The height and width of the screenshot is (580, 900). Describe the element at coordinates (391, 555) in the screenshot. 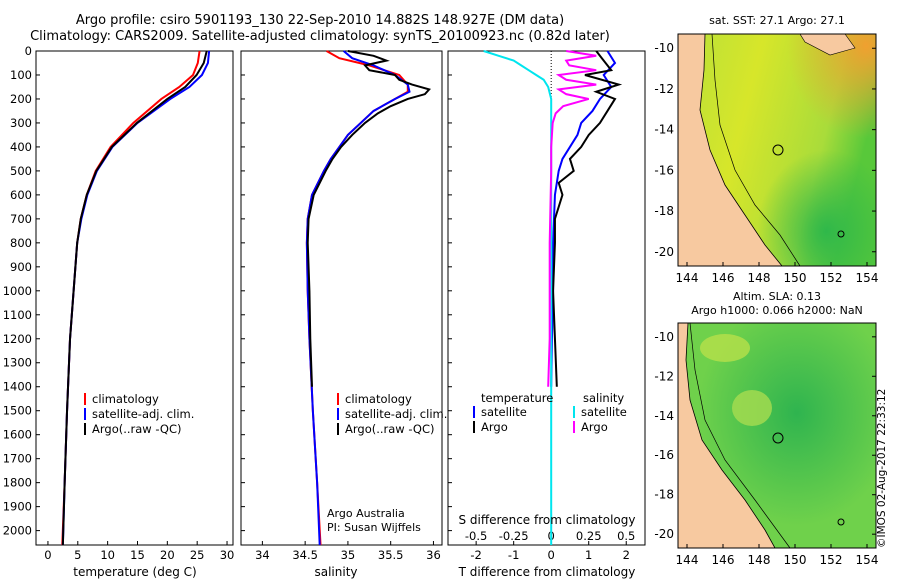

I see `salinity-xtick-label: 35.5` at that location.